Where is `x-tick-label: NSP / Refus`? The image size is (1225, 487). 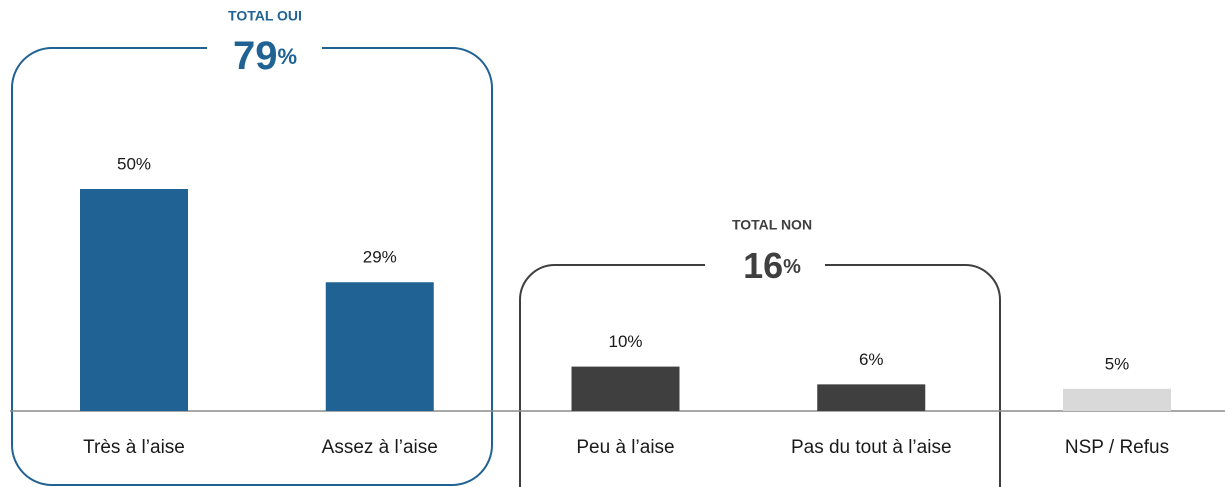 x-tick-label: NSP / Refus is located at coordinates (1117, 447).